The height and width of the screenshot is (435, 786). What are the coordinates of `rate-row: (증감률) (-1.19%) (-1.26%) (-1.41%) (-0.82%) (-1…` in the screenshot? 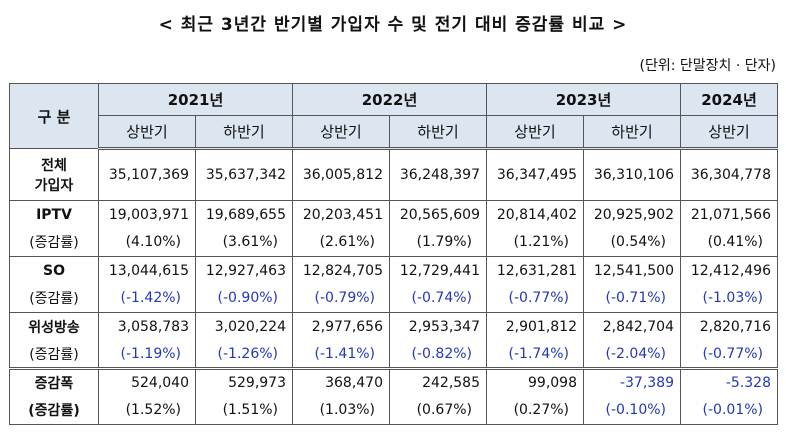 It's located at (393, 354).